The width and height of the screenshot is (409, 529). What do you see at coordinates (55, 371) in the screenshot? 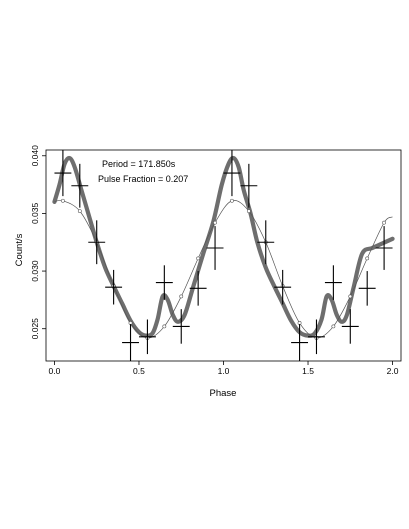
I see `x-tick-label: 0.0` at bounding box center [55, 371].